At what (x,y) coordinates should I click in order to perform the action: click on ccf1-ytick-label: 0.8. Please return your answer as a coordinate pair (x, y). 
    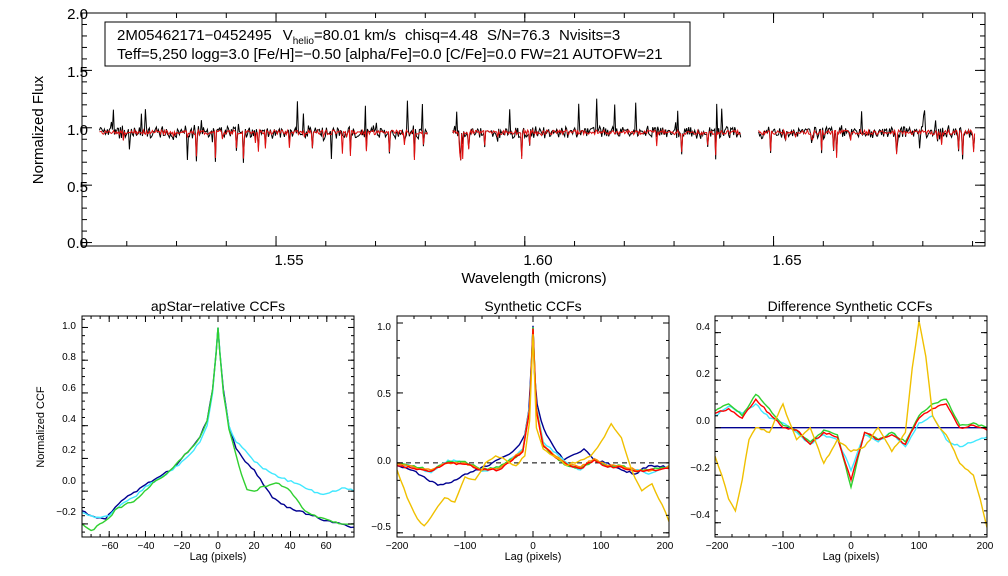
    Looking at the image, I should click on (69, 357).